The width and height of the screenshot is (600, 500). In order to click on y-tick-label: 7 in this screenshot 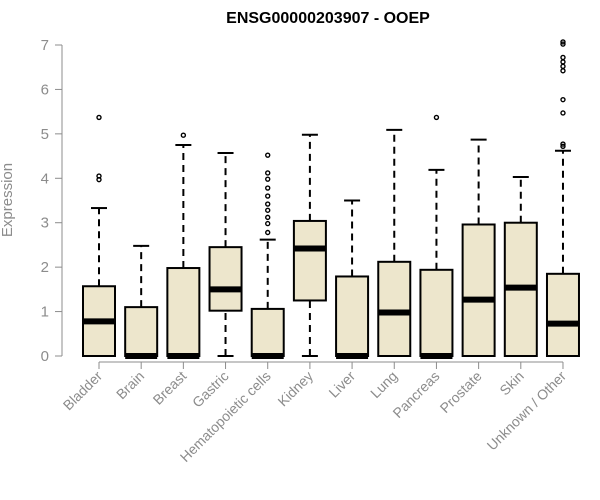, I will do `click(45, 45)`.